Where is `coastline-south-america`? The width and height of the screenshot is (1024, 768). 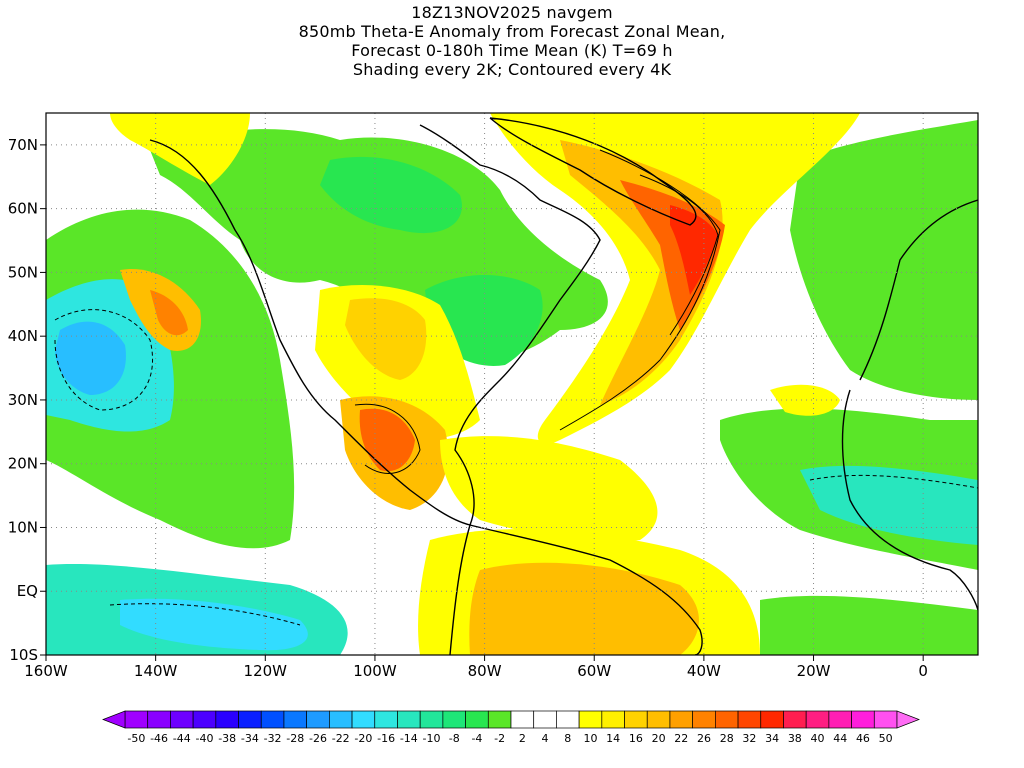 coastline-south-america is located at coordinates (576, 589).